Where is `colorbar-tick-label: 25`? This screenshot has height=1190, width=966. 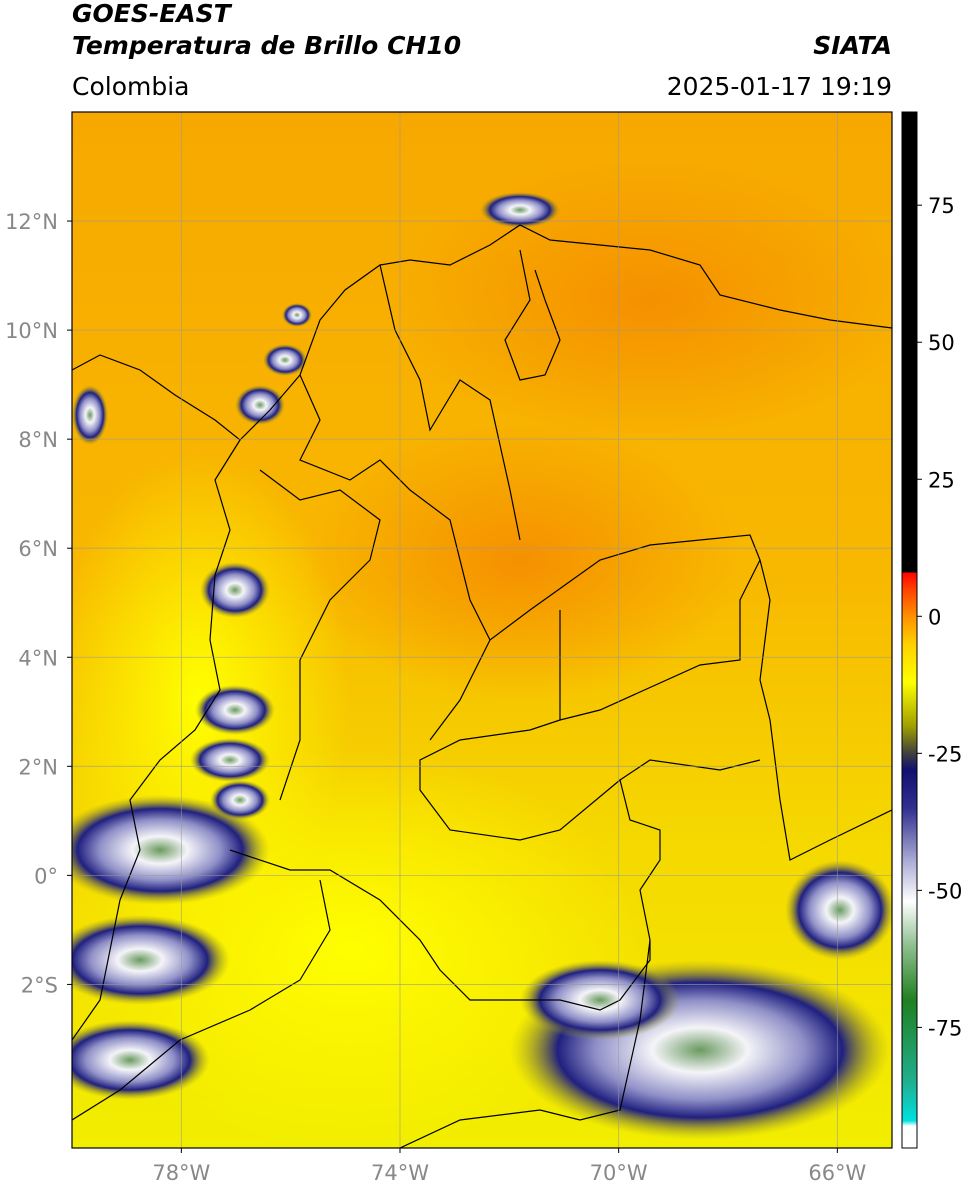 colorbar-tick-label: 25 is located at coordinates (941, 480).